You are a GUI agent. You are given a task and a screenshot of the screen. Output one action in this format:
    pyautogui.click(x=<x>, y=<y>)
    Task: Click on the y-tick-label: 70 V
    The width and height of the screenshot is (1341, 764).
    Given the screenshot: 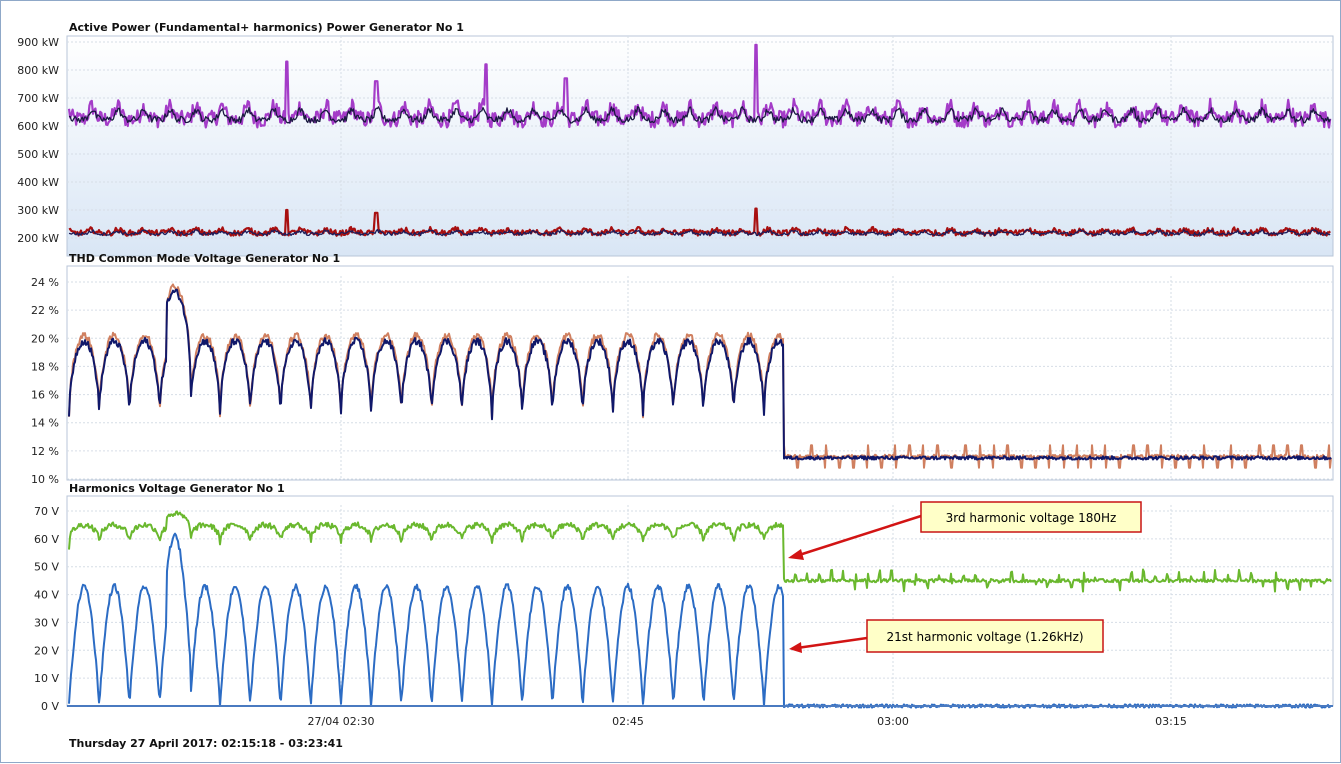 What is the action you would take?
    pyautogui.click(x=46, y=511)
    